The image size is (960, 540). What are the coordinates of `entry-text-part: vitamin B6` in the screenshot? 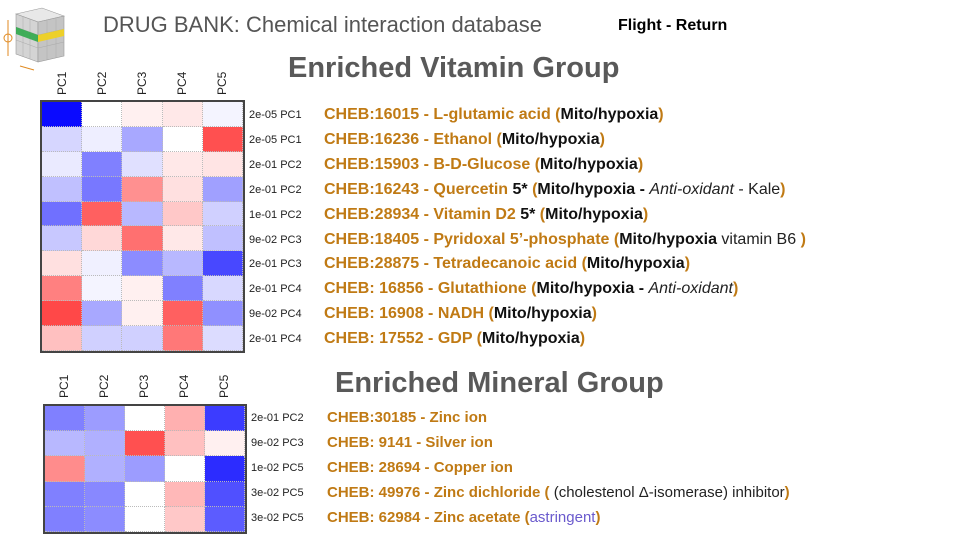 It's located at (758, 239).